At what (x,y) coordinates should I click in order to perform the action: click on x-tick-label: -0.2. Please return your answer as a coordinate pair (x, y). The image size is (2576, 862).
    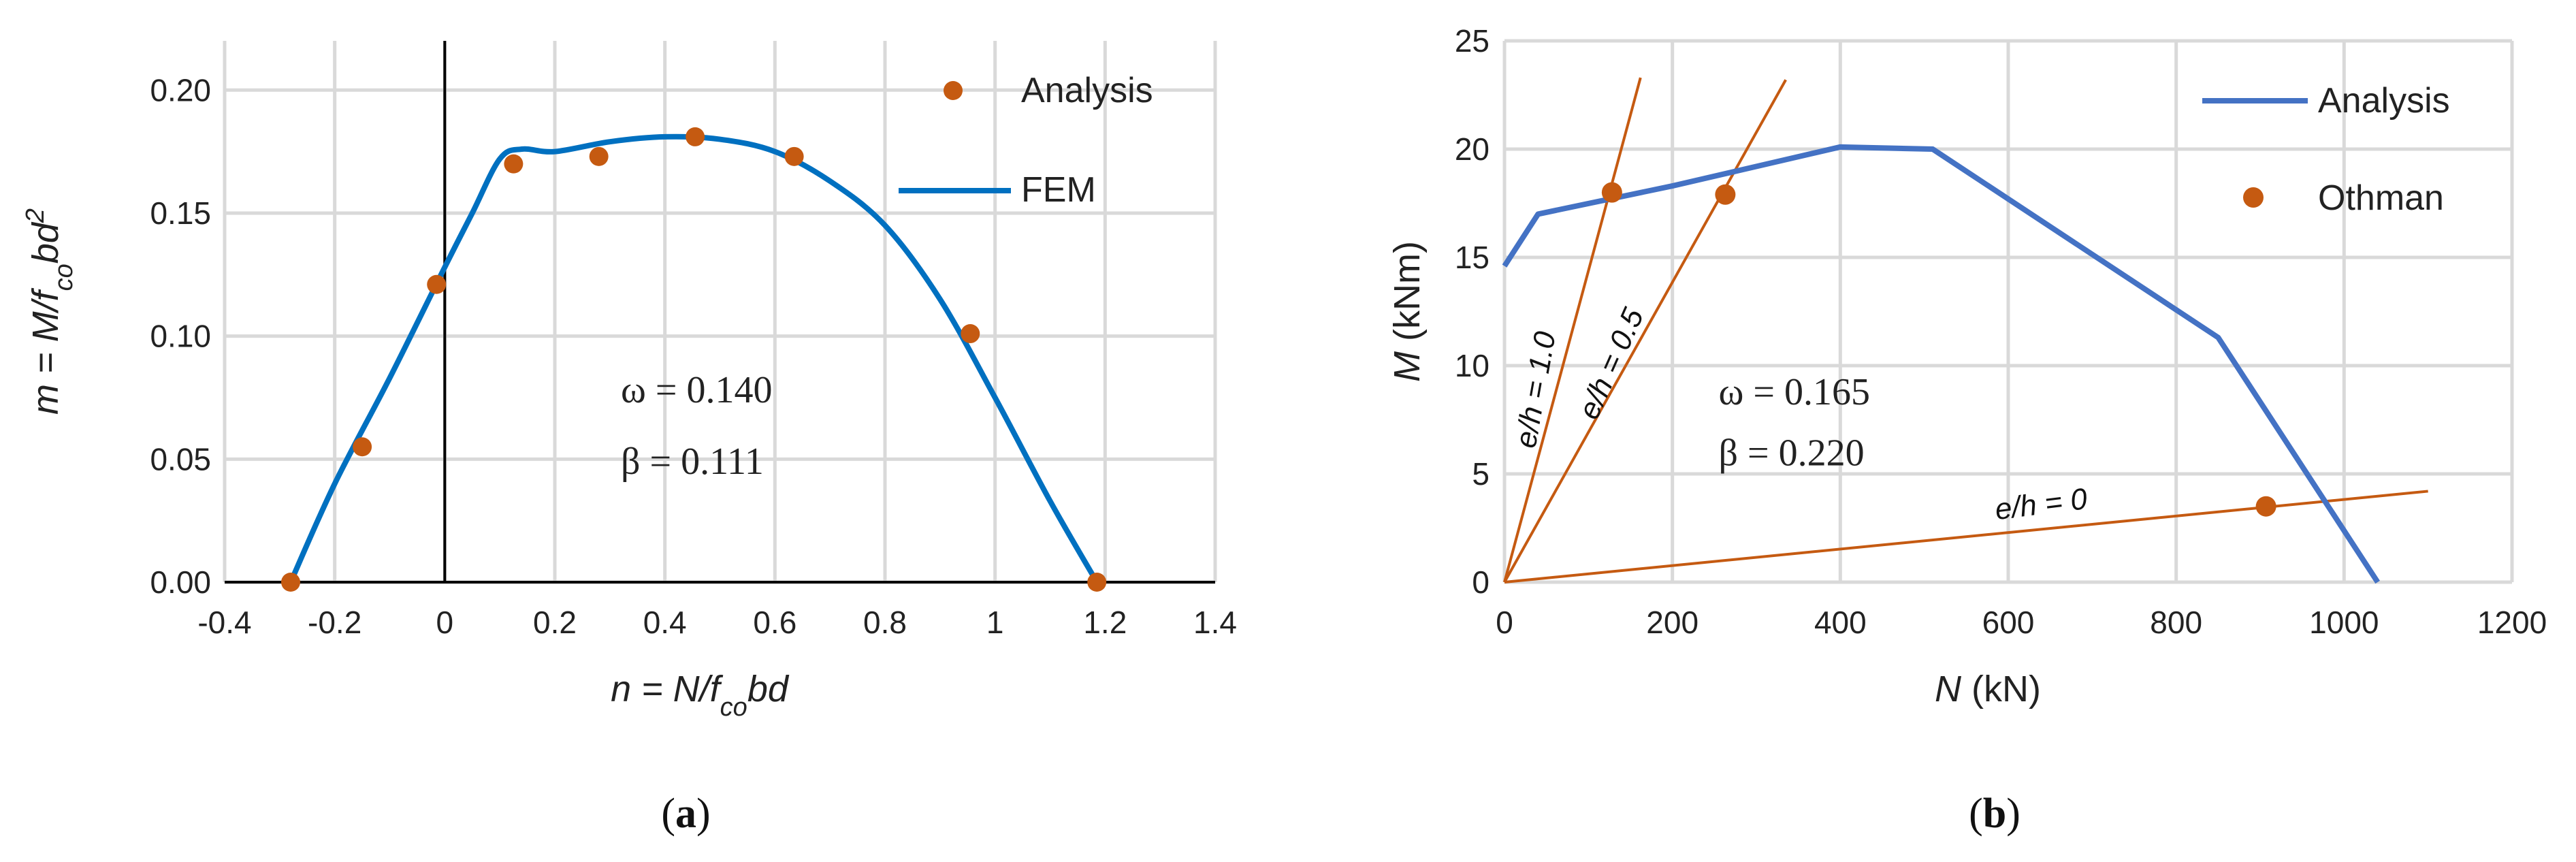
    Looking at the image, I should click on (334, 622).